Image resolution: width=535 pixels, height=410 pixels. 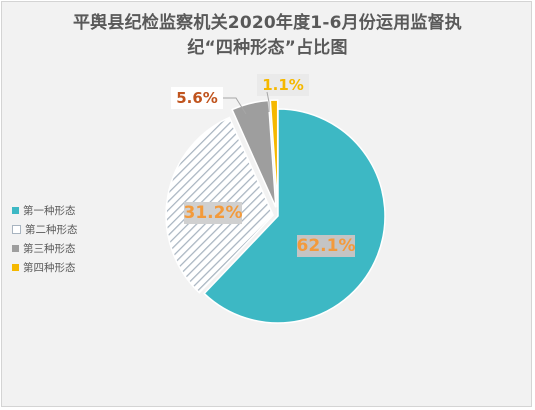 I want to click on legend-label: 第三种形态, so click(x=49, y=248).